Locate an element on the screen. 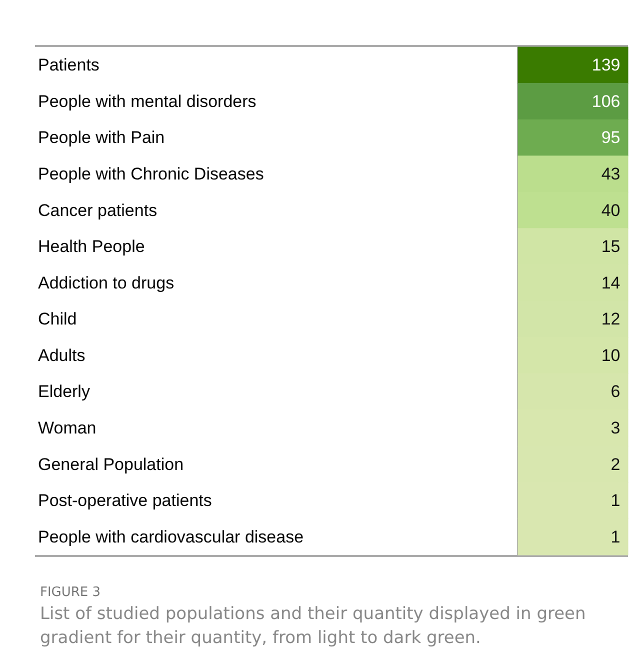  y-tick-label: People with cardiovascular disease is located at coordinates (171, 536).